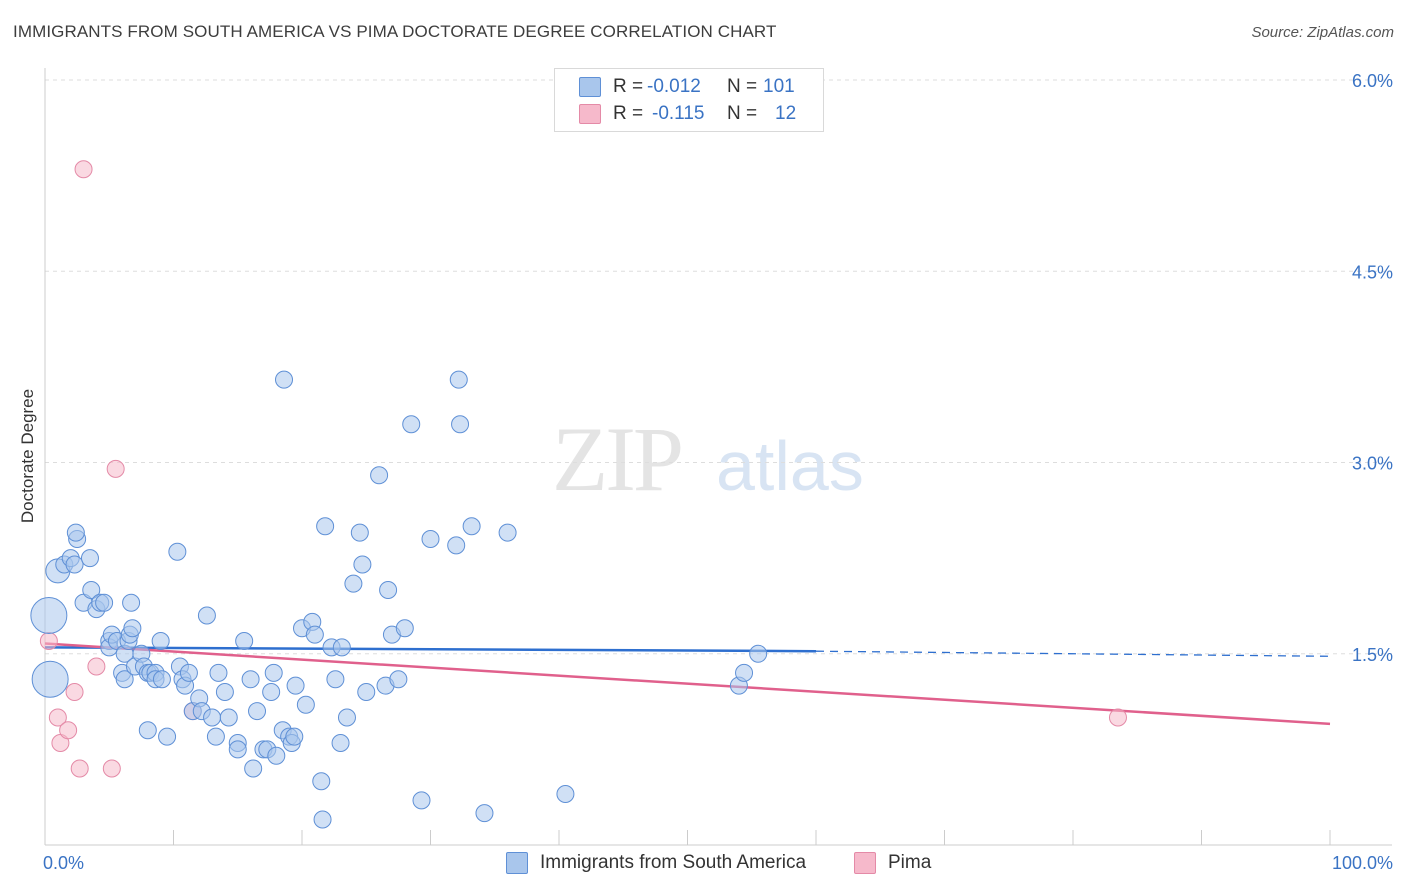 The image size is (1406, 892). Describe the element at coordinates (779, 86) in the screenshot. I see `n-value: 101` at that location.